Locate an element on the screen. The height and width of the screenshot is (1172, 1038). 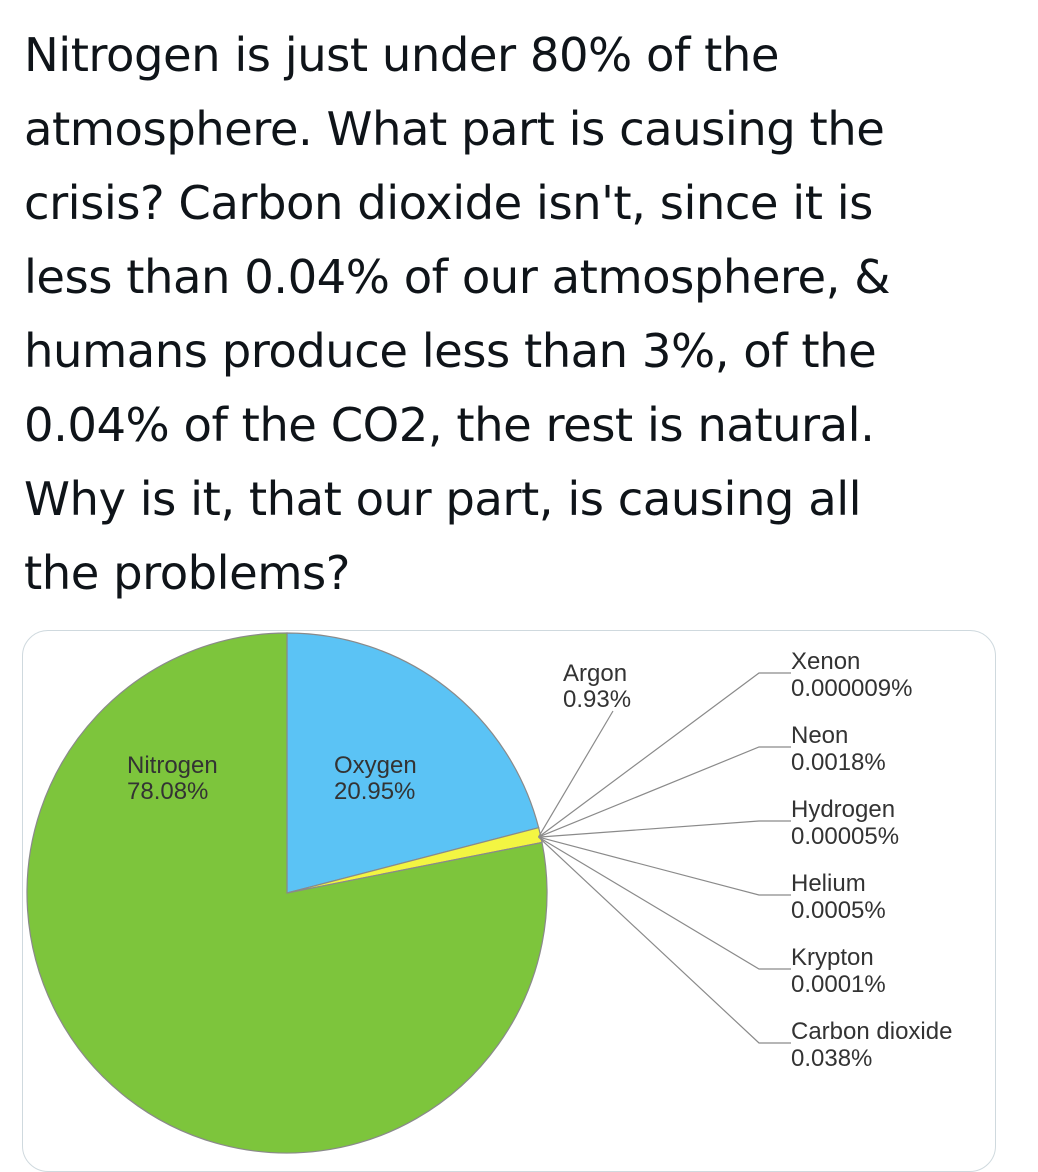
trace-label-helium-name: Helium is located at coordinates (828, 883).